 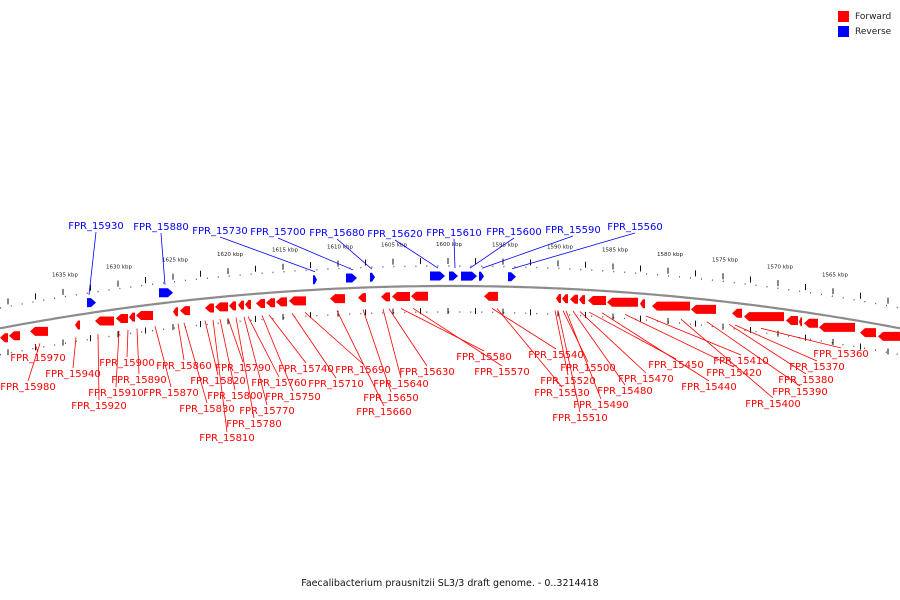 I want to click on forward-gene-label: FPR_15650, so click(x=391, y=398).